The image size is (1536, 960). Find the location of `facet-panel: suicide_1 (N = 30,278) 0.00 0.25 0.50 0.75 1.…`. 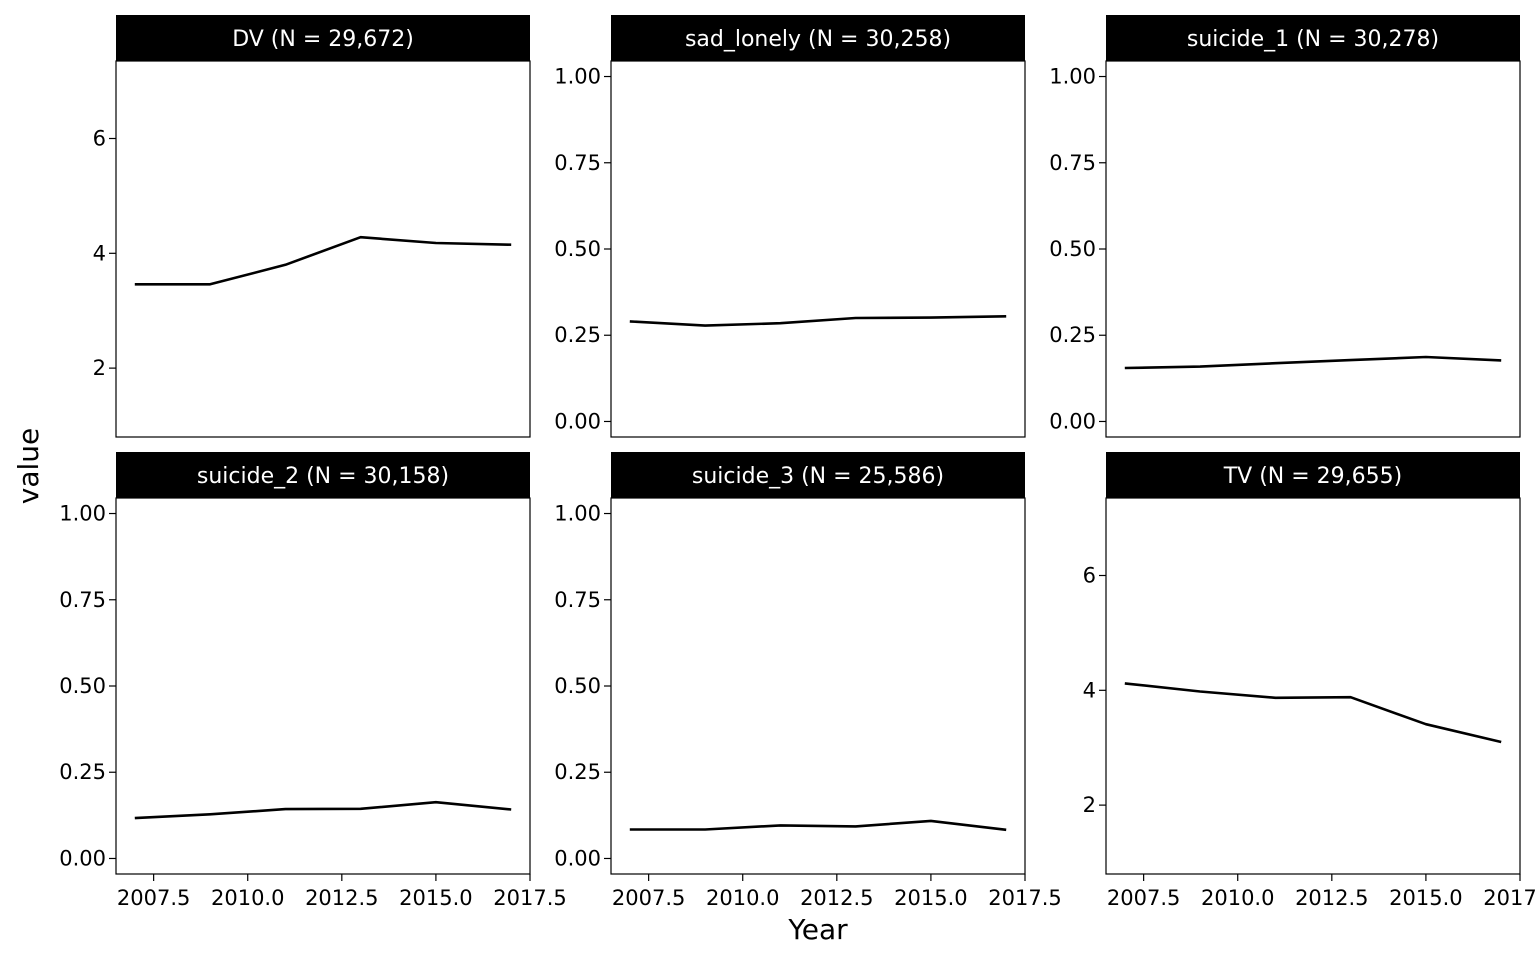

facet-panel: suicide_1 (N = 30,278) 0.00 0.25 0.50 0.75 1.… is located at coordinates (1285, 226).